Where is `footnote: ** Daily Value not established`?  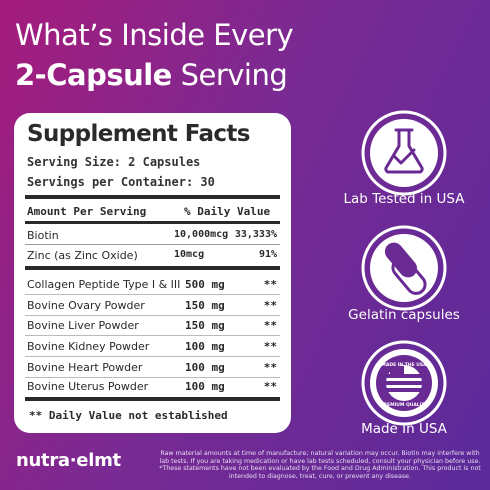
footnote: ** Daily Value not established is located at coordinates (128, 415).